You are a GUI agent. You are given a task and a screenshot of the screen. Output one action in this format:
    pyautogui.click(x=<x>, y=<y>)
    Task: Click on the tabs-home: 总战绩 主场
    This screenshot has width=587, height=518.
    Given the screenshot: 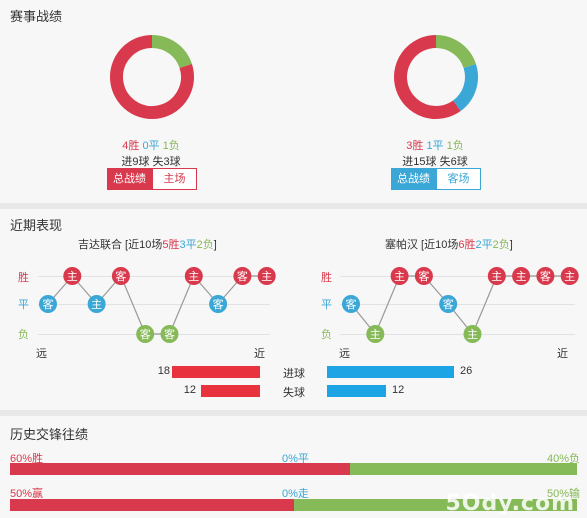 What is the action you would take?
    pyautogui.click(x=152, y=179)
    